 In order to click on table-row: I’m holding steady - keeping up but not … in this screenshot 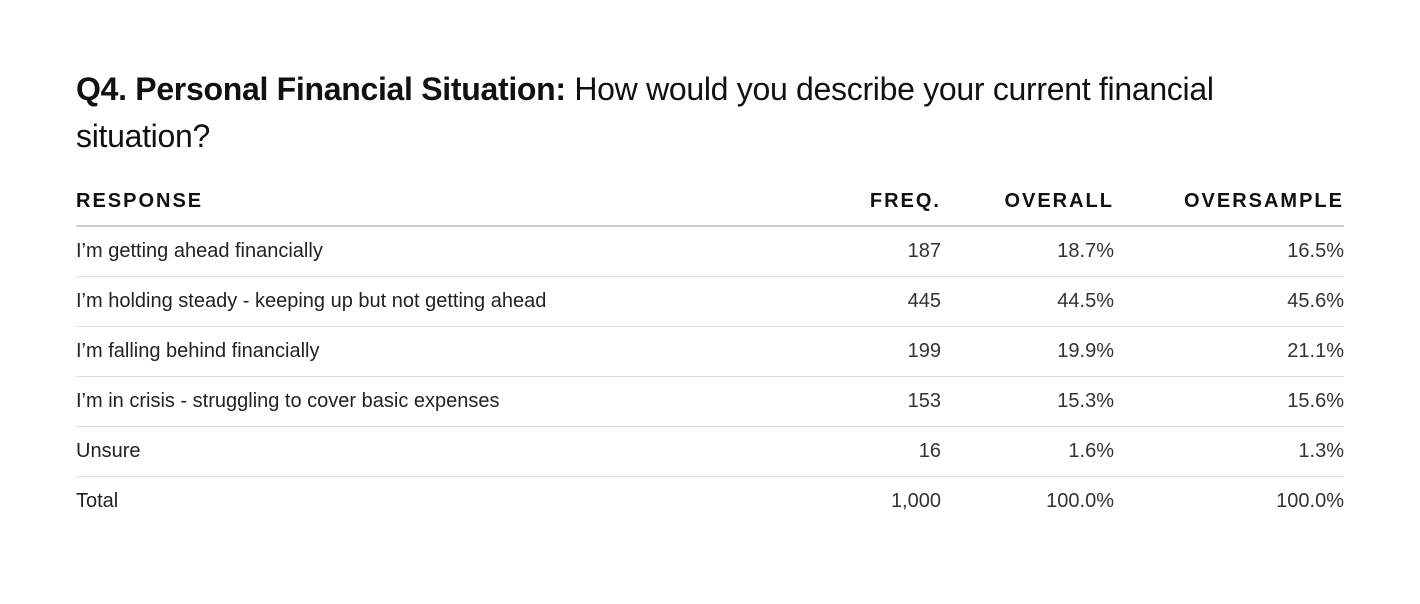, I will do `click(710, 301)`.